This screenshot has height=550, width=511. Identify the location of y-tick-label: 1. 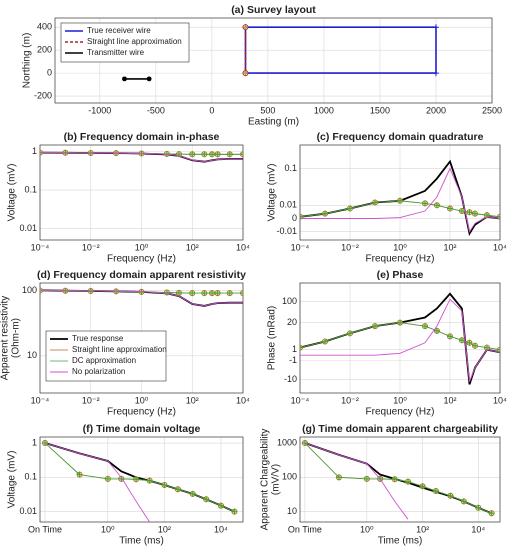
(34, 442).